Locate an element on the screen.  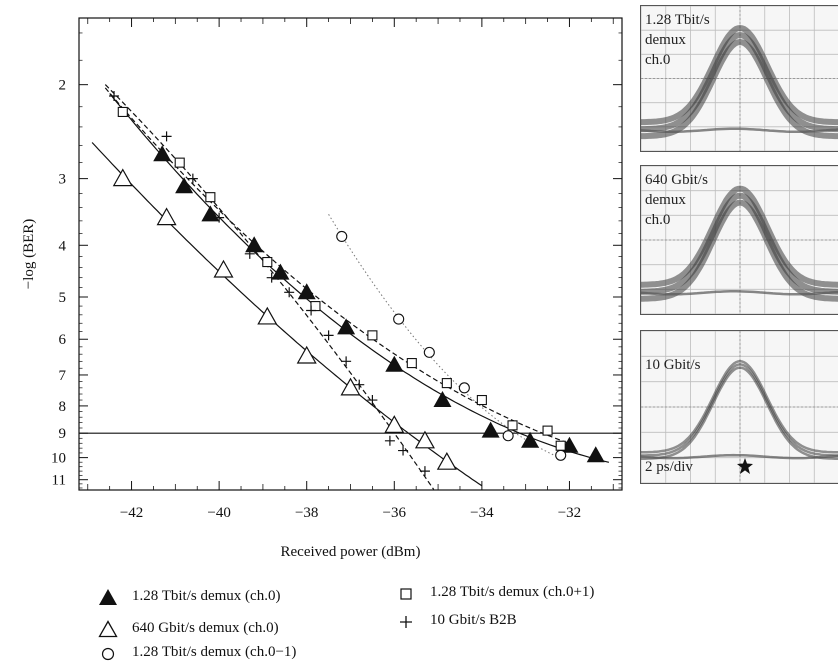
y-tick-label: 10 is located at coordinates (58, 459).